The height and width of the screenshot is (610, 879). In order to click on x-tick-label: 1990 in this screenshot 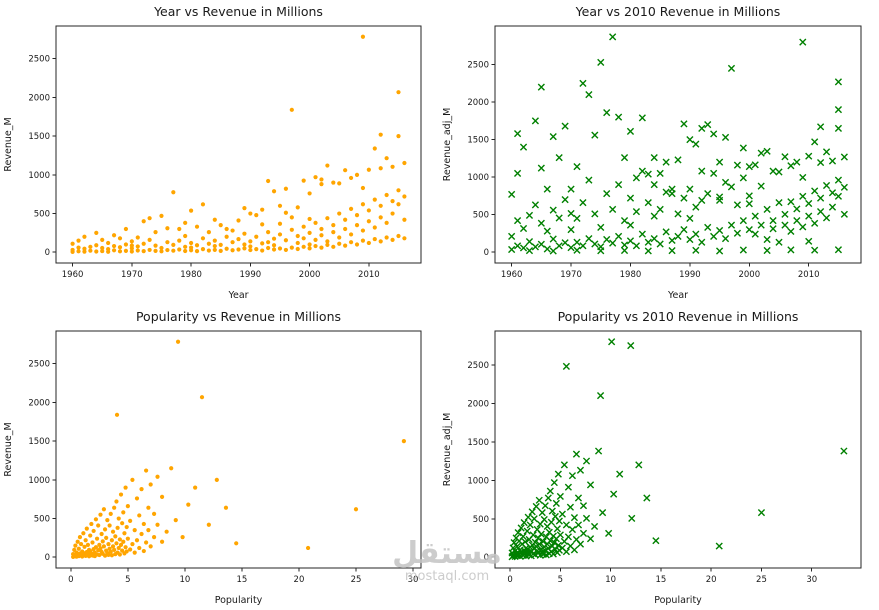, I will do `click(251, 275)`.